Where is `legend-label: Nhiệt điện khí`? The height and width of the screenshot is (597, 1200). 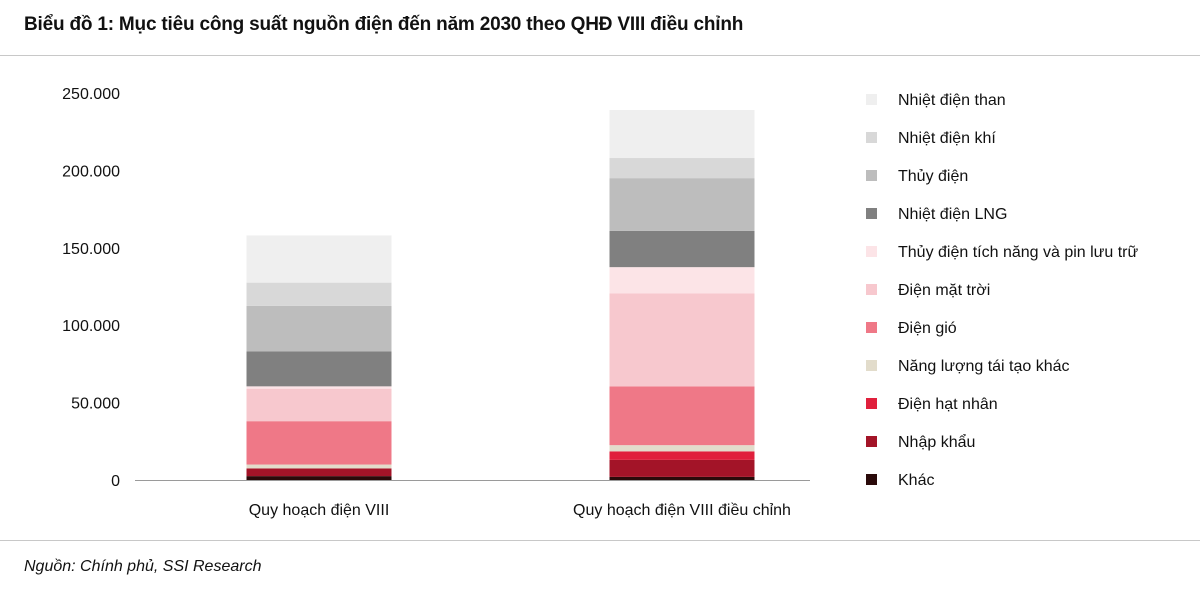
legend-label: Nhiệt điện khí is located at coordinates (947, 138).